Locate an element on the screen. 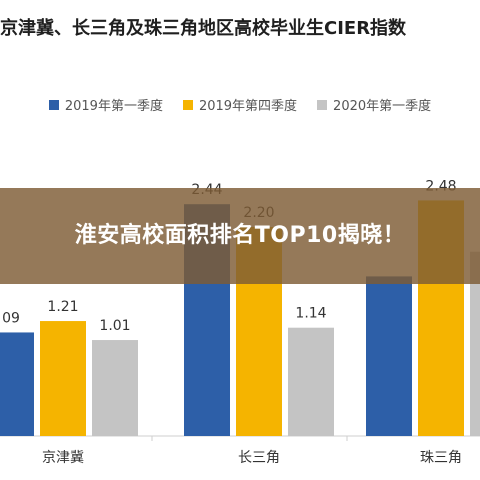 The image size is (480, 480). legend-item: 2019年第四季度 is located at coordinates (240, 104).